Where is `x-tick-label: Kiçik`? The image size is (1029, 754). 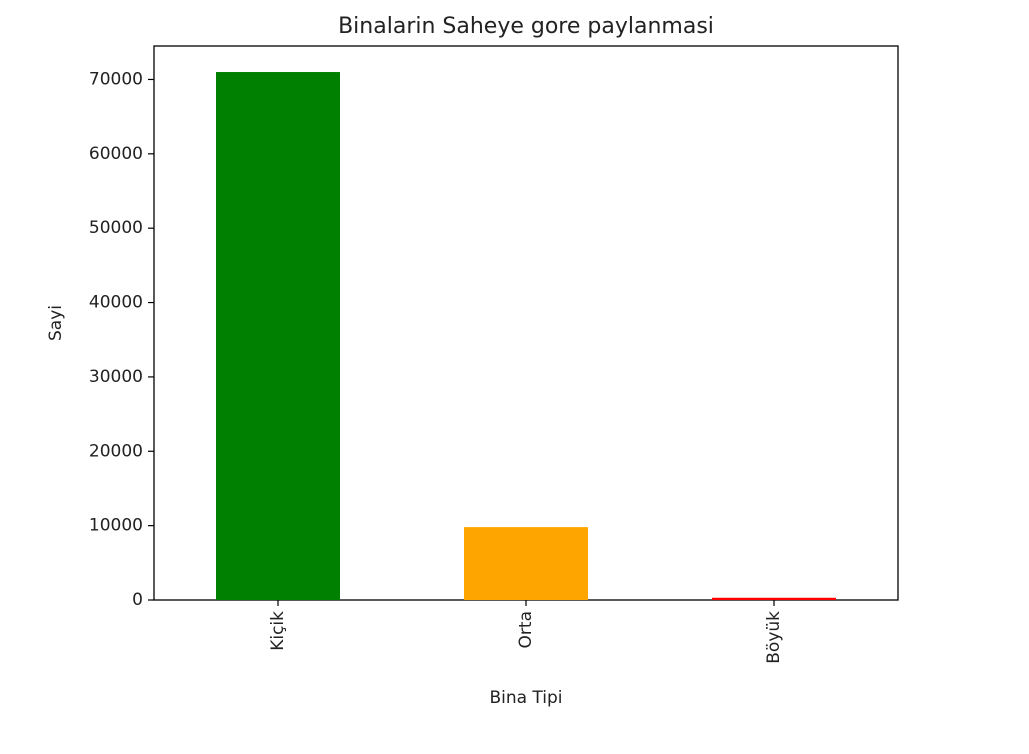 x-tick-label: Kiçik is located at coordinates (278, 631).